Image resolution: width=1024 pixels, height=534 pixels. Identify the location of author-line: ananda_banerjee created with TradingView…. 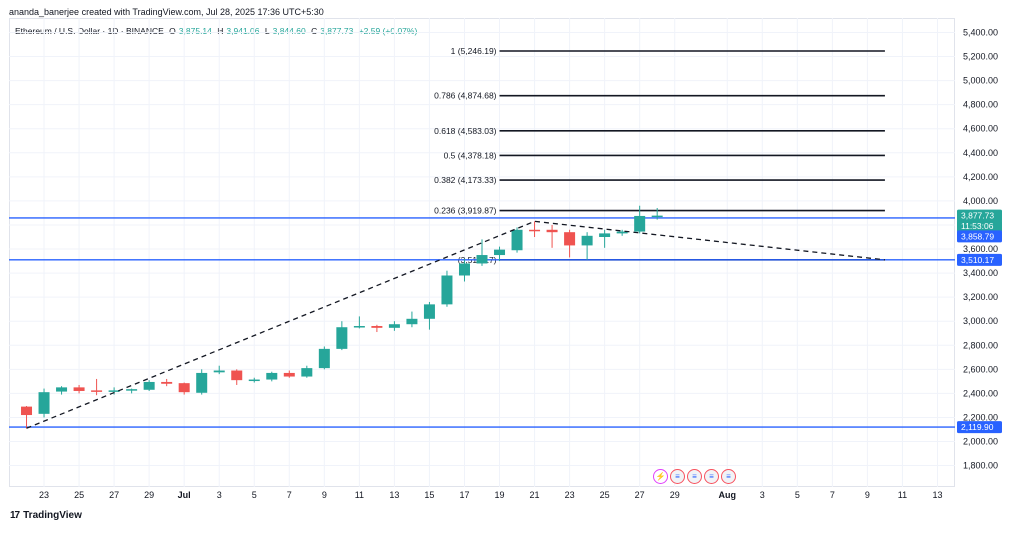
(166, 12).